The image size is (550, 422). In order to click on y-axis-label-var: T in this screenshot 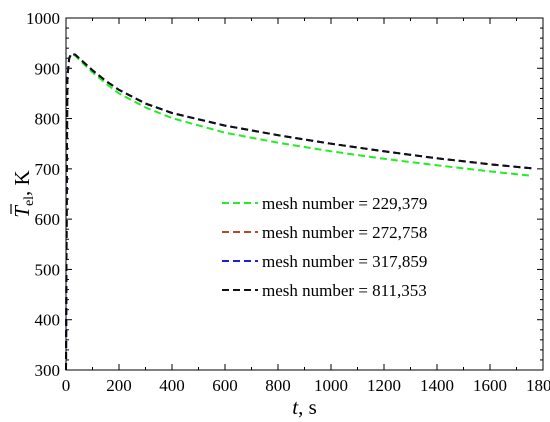, I will do `click(22, 211)`.